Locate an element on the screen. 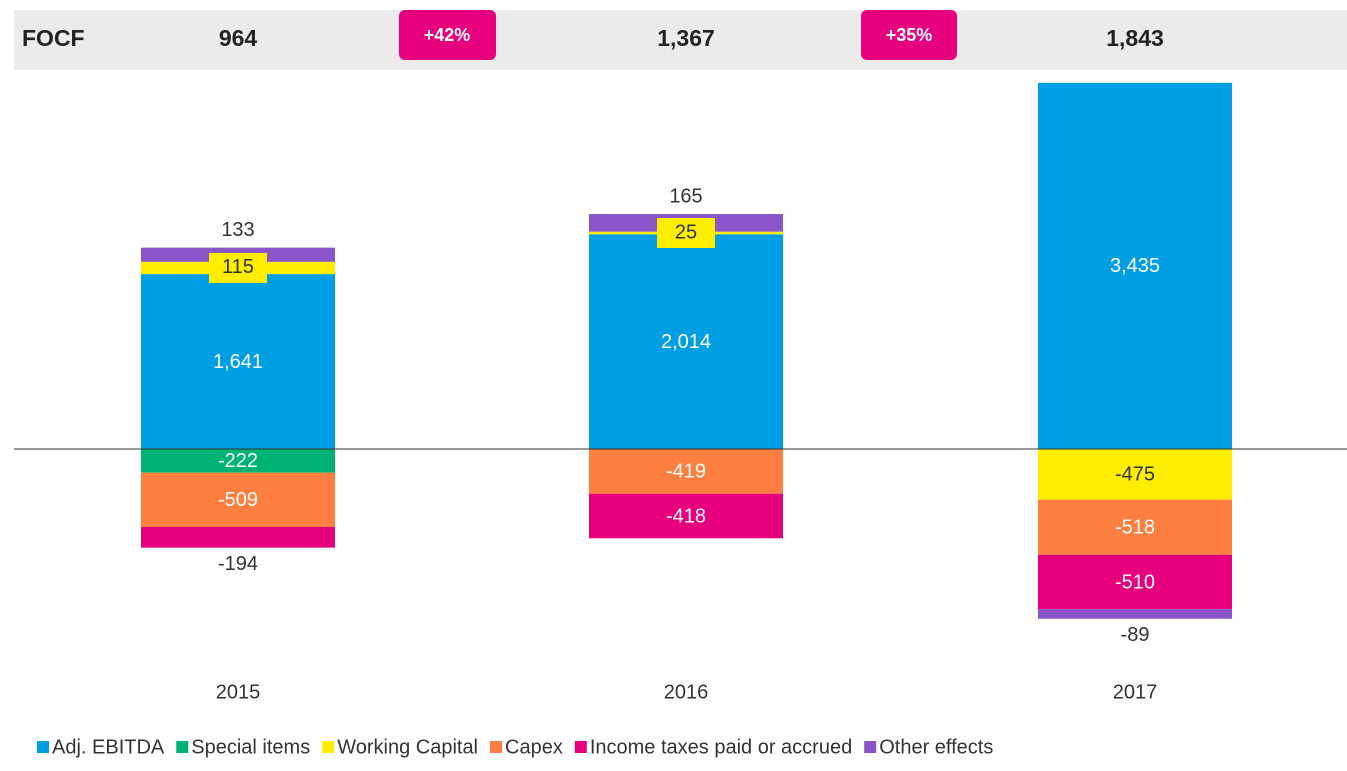 The width and height of the screenshot is (1347, 771). header-band is located at coordinates (680, 40).